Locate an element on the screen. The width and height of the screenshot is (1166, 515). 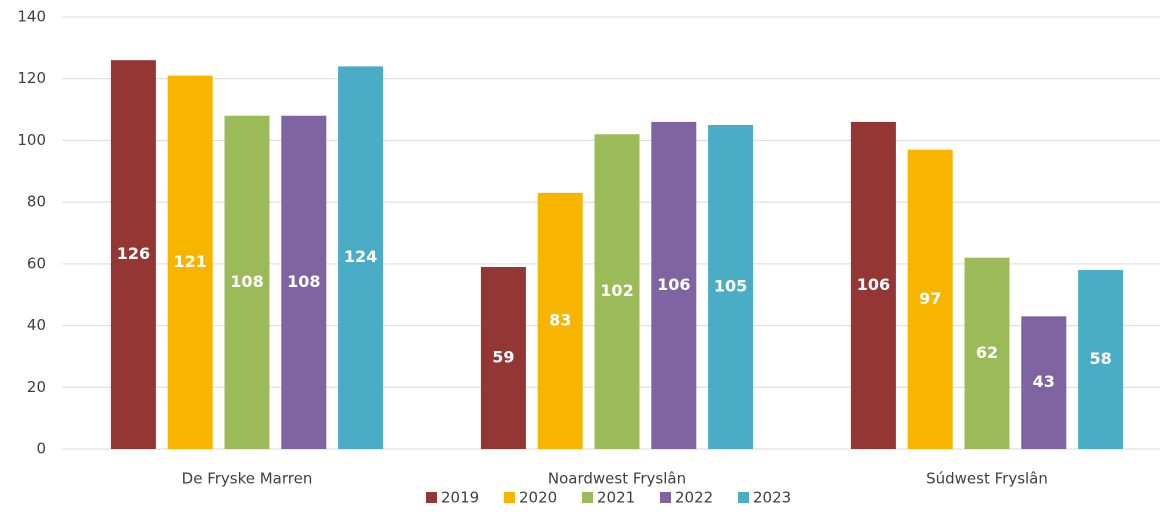
data-label: 124 is located at coordinates (360, 256).